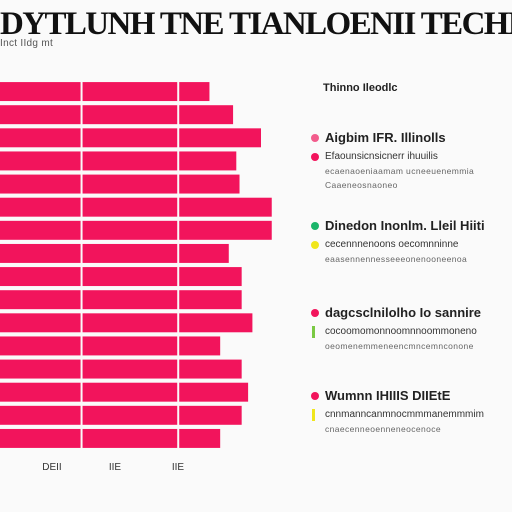 The width and height of the screenshot is (512, 512). I want to click on annotation-text: ecaenaoeniaamam ucneeuenemmia, so click(400, 171).